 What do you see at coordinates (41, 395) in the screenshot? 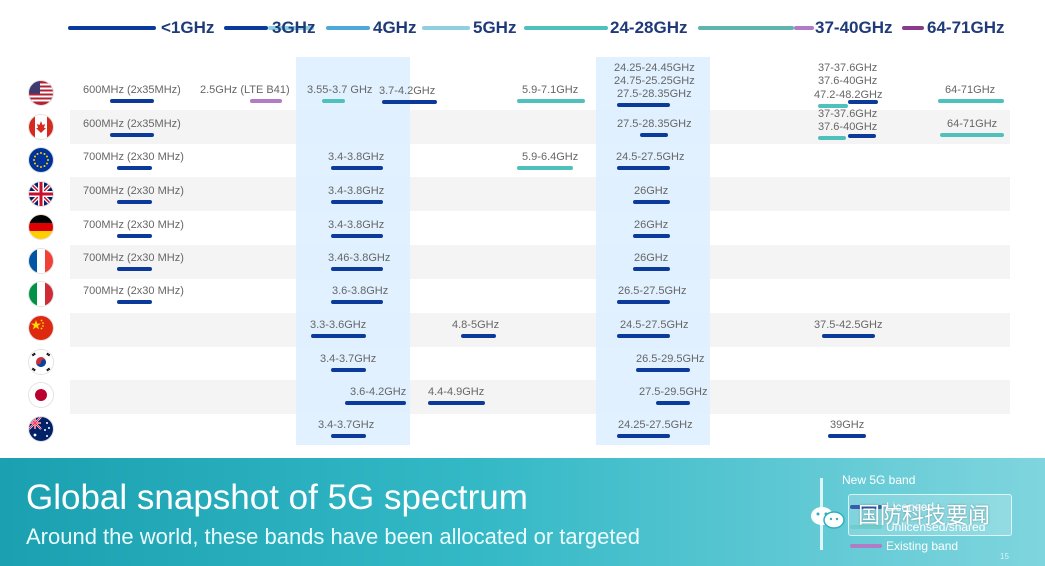
I see `japan-flag-icon` at bounding box center [41, 395].